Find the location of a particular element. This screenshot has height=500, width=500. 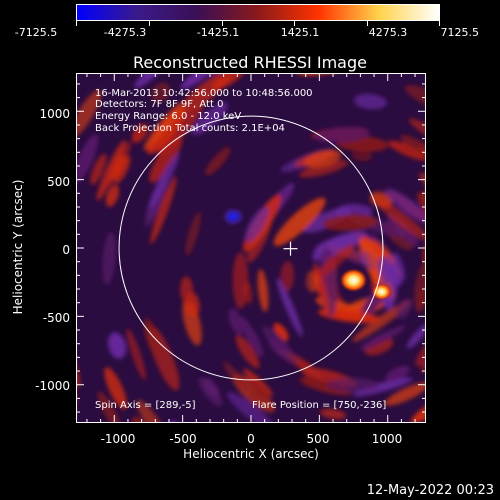

info-detectors: Detectors: 7F 8F 9F, Att 0 is located at coordinates (159, 104).